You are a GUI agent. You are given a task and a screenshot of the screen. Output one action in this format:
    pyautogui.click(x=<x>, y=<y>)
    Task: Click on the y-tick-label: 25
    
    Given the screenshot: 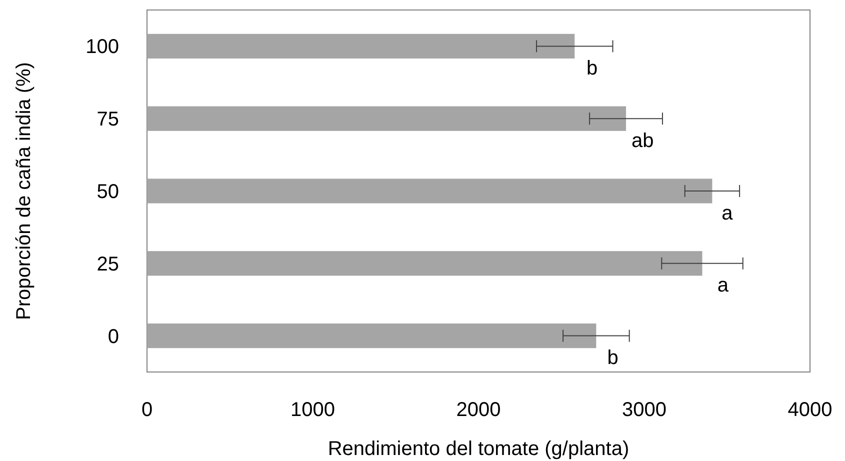 What is the action you would take?
    pyautogui.click(x=107, y=264)
    